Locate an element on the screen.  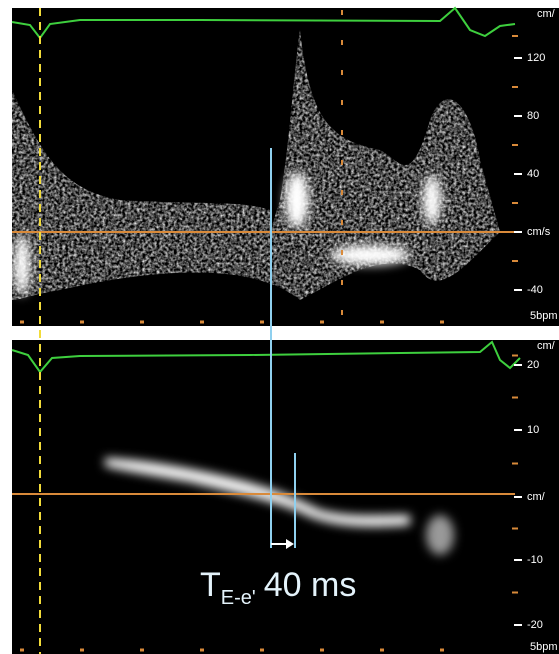
scale-label: cm/s is located at coordinates (539, 232).